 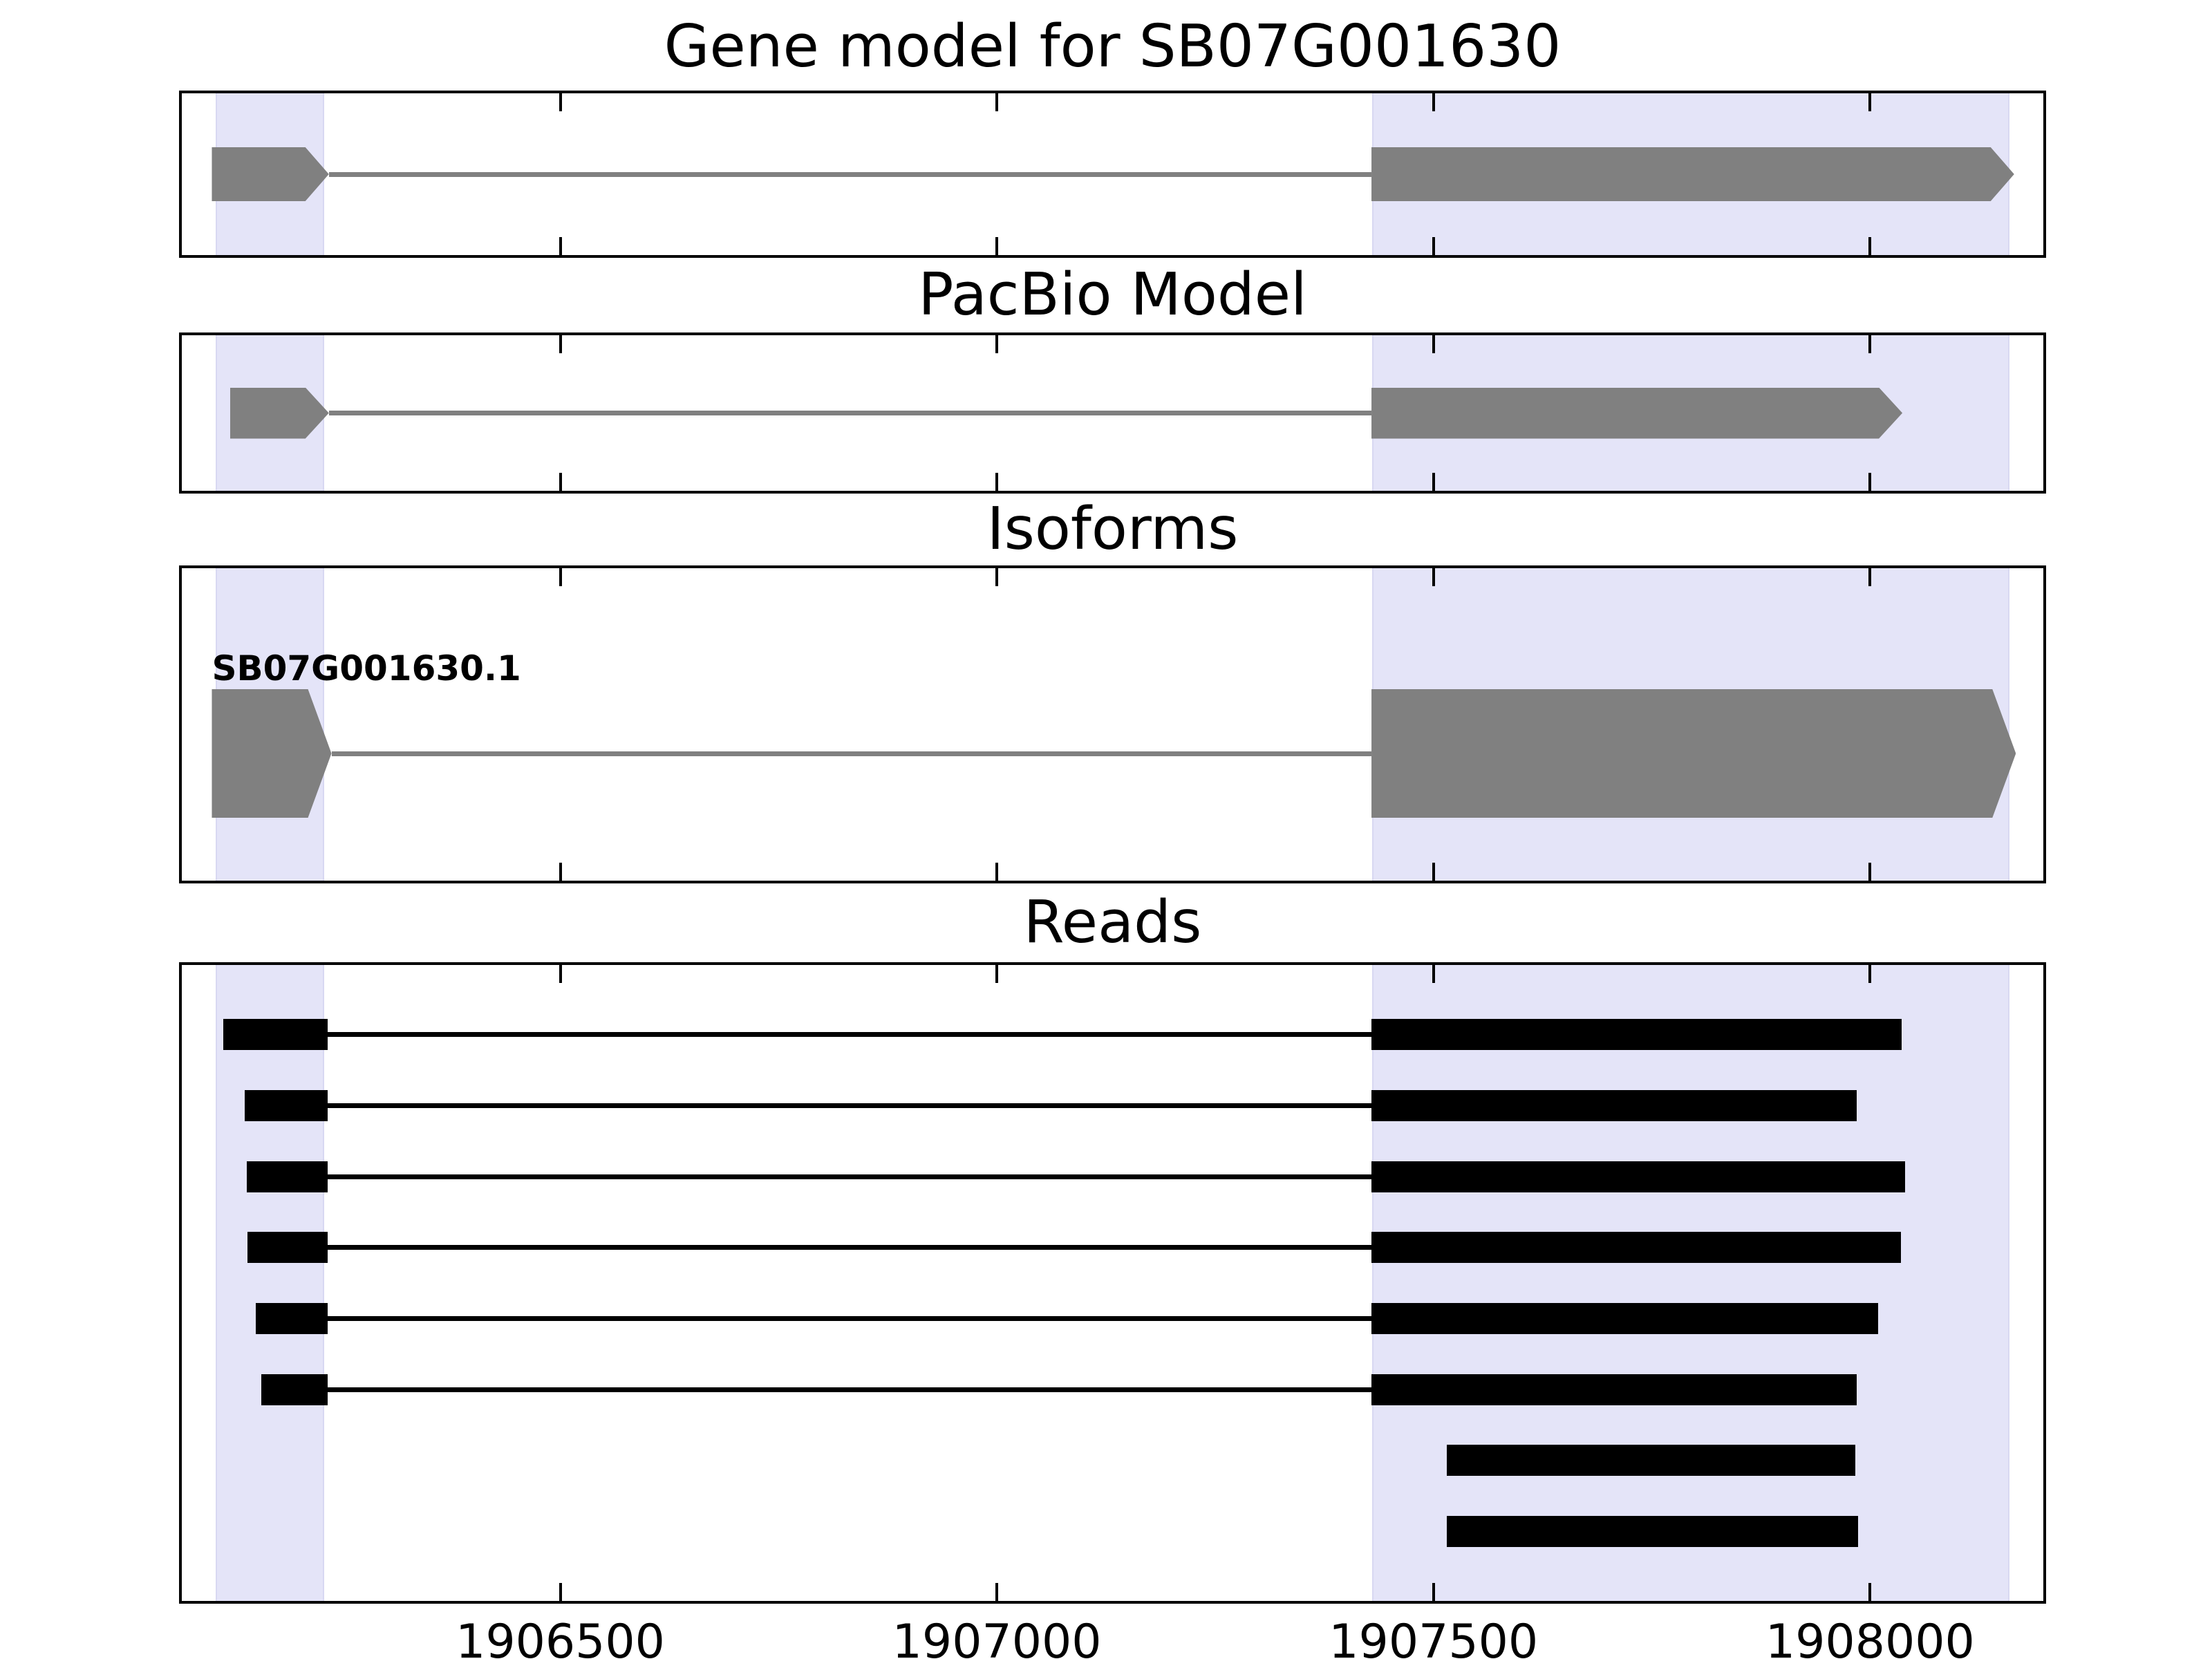 I want to click on x-tick-label: 1908000, so click(x=1870, y=1637).